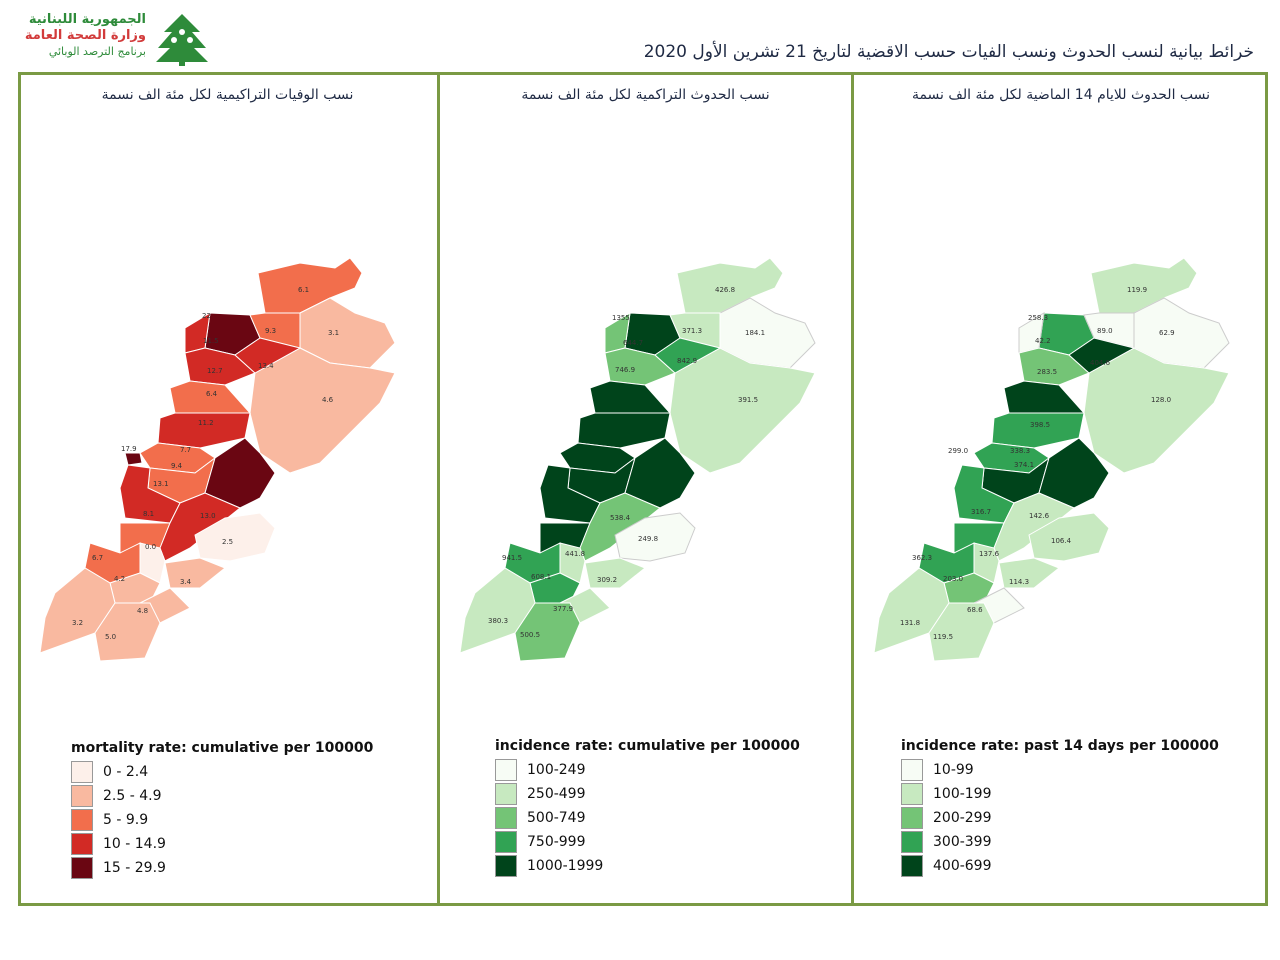 This screenshot has width=1280, height=960. Describe the element at coordinates (186, 582) in the screenshot. I see `mortality-value-label: 3.4` at that location.